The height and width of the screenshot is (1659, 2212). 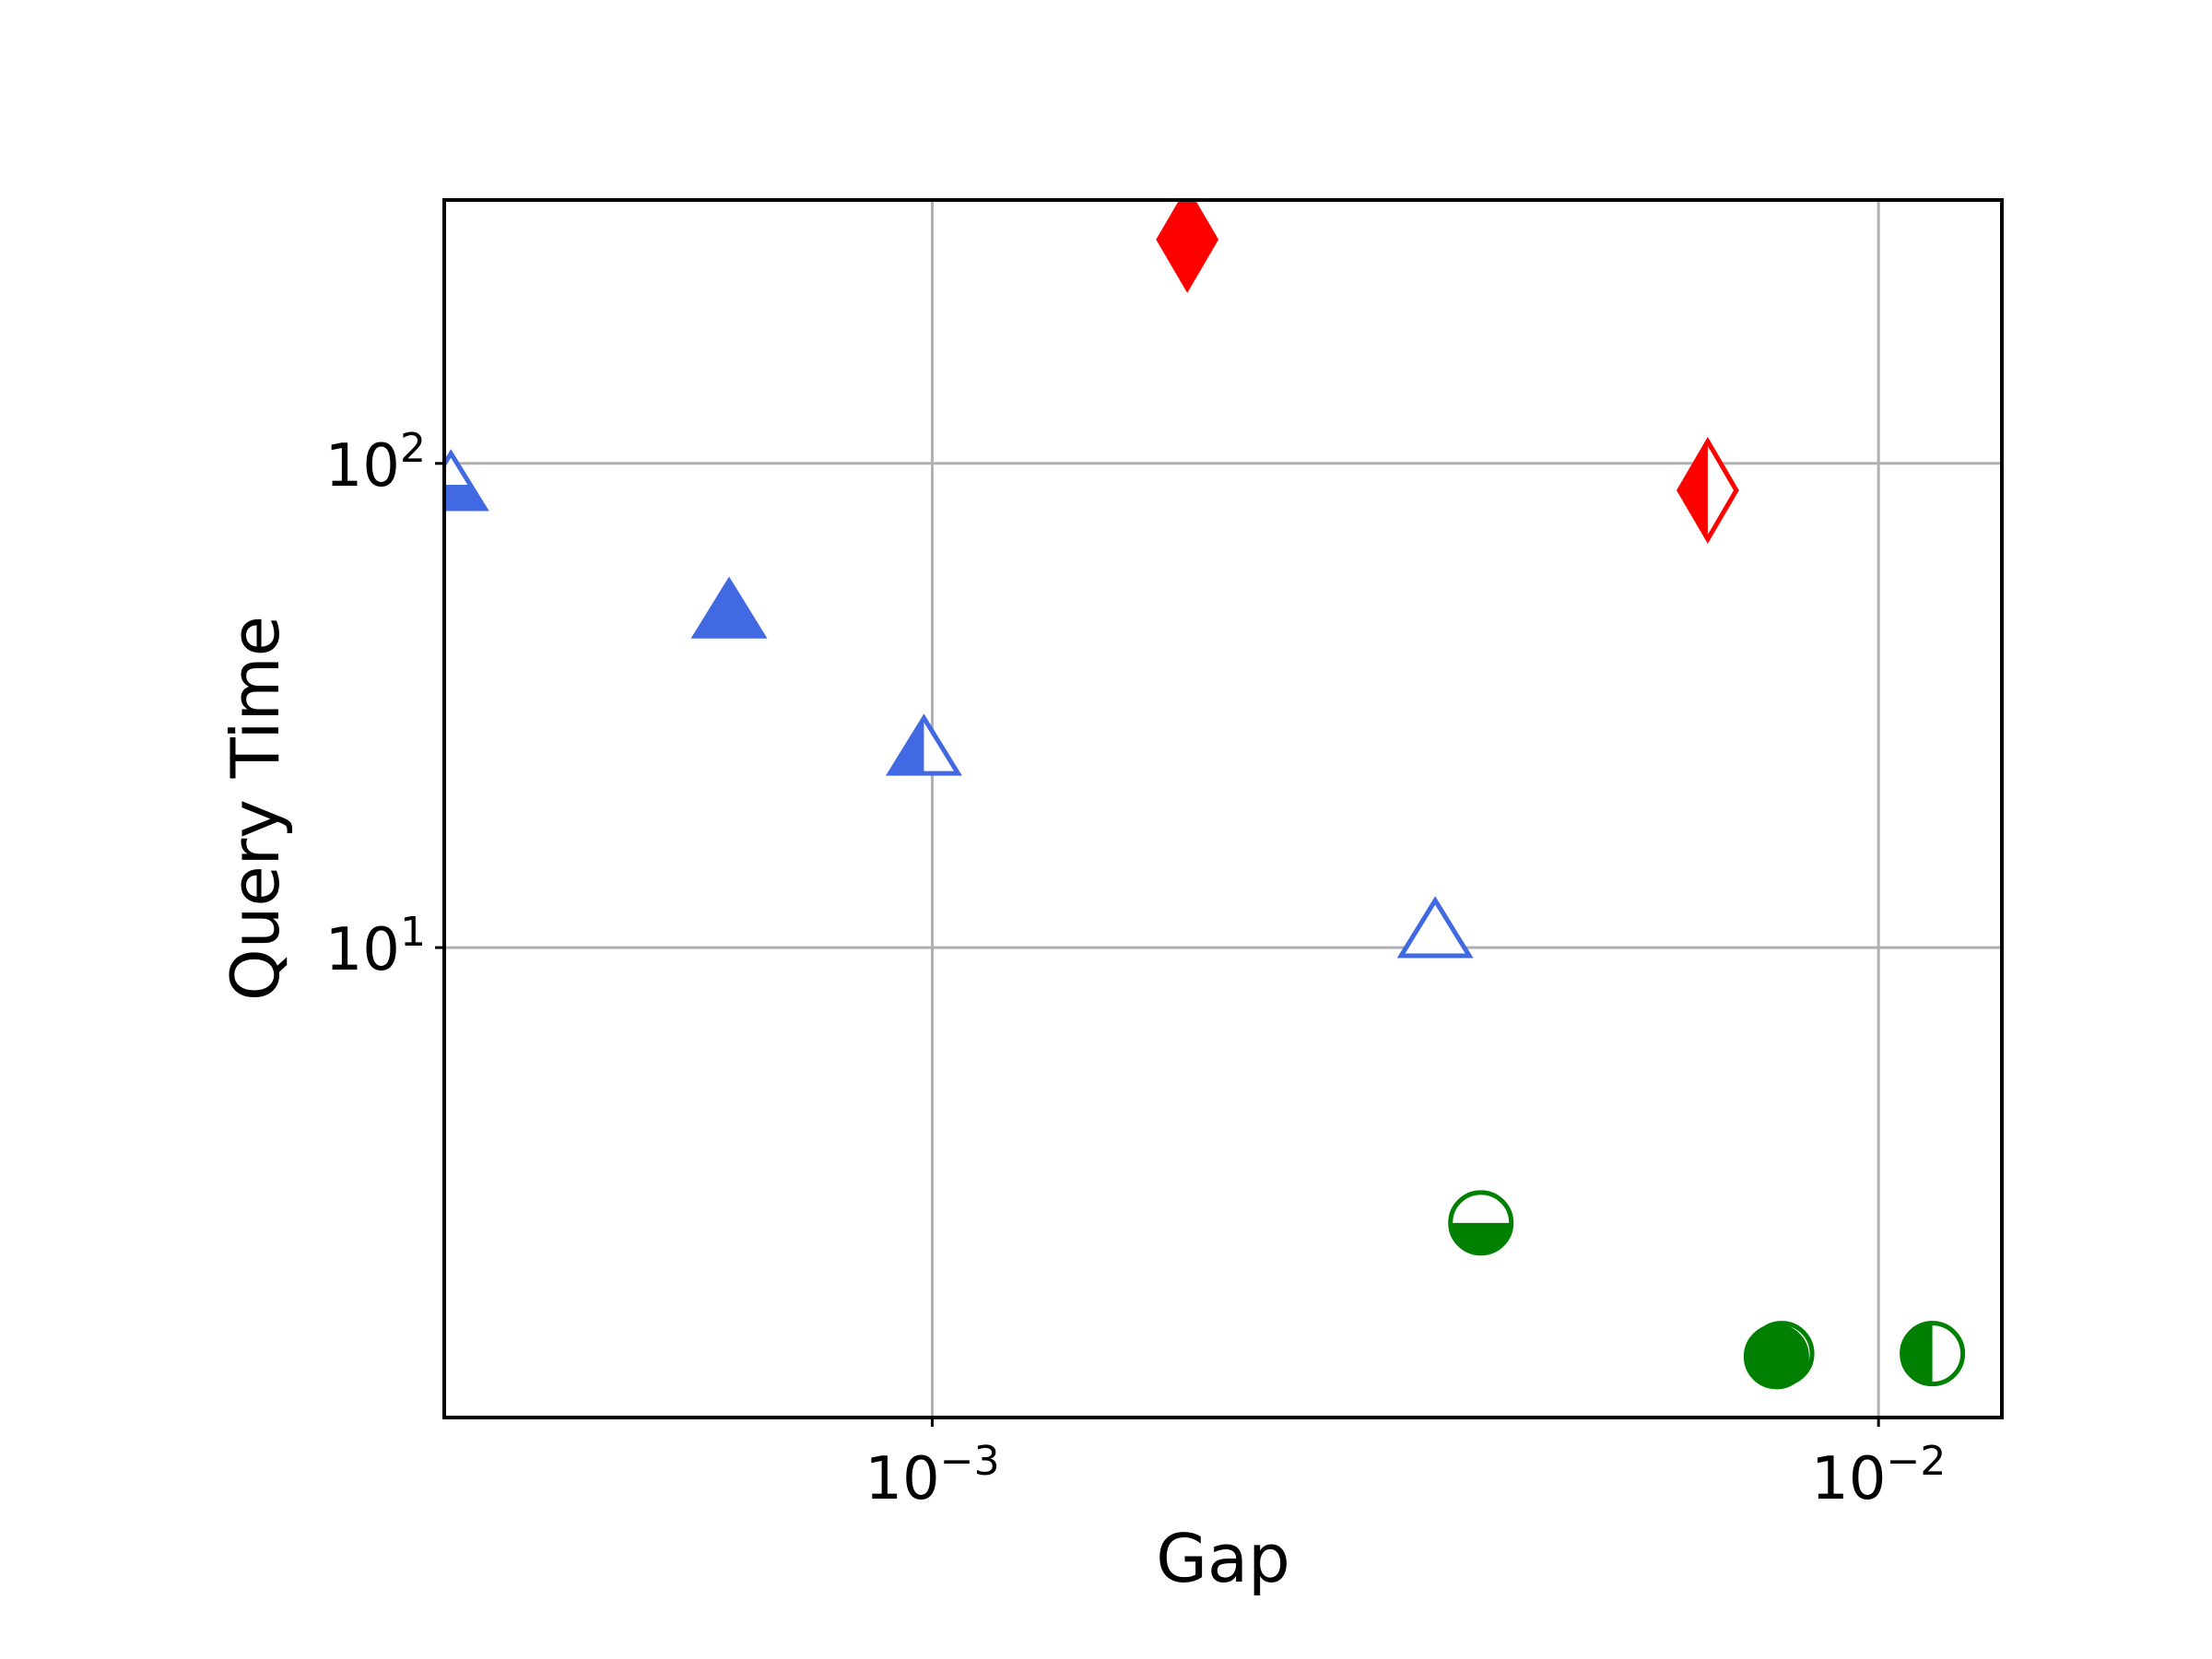 What do you see at coordinates (413, 932) in the screenshot?
I see `y-tick-exponent: 1` at bounding box center [413, 932].